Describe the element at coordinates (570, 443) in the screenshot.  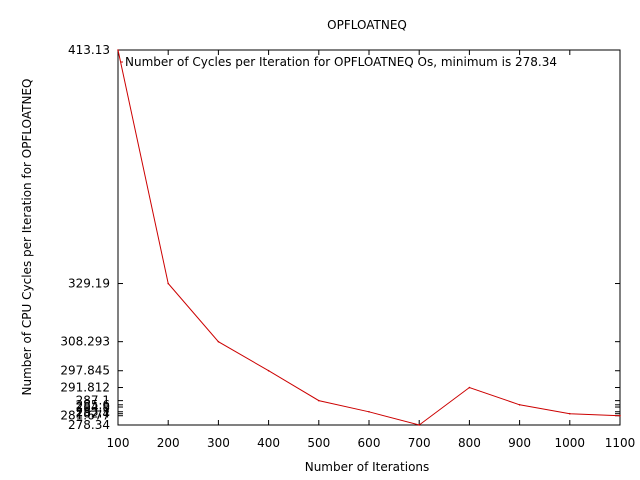
I see `x-tick-label: 1000` at that location.